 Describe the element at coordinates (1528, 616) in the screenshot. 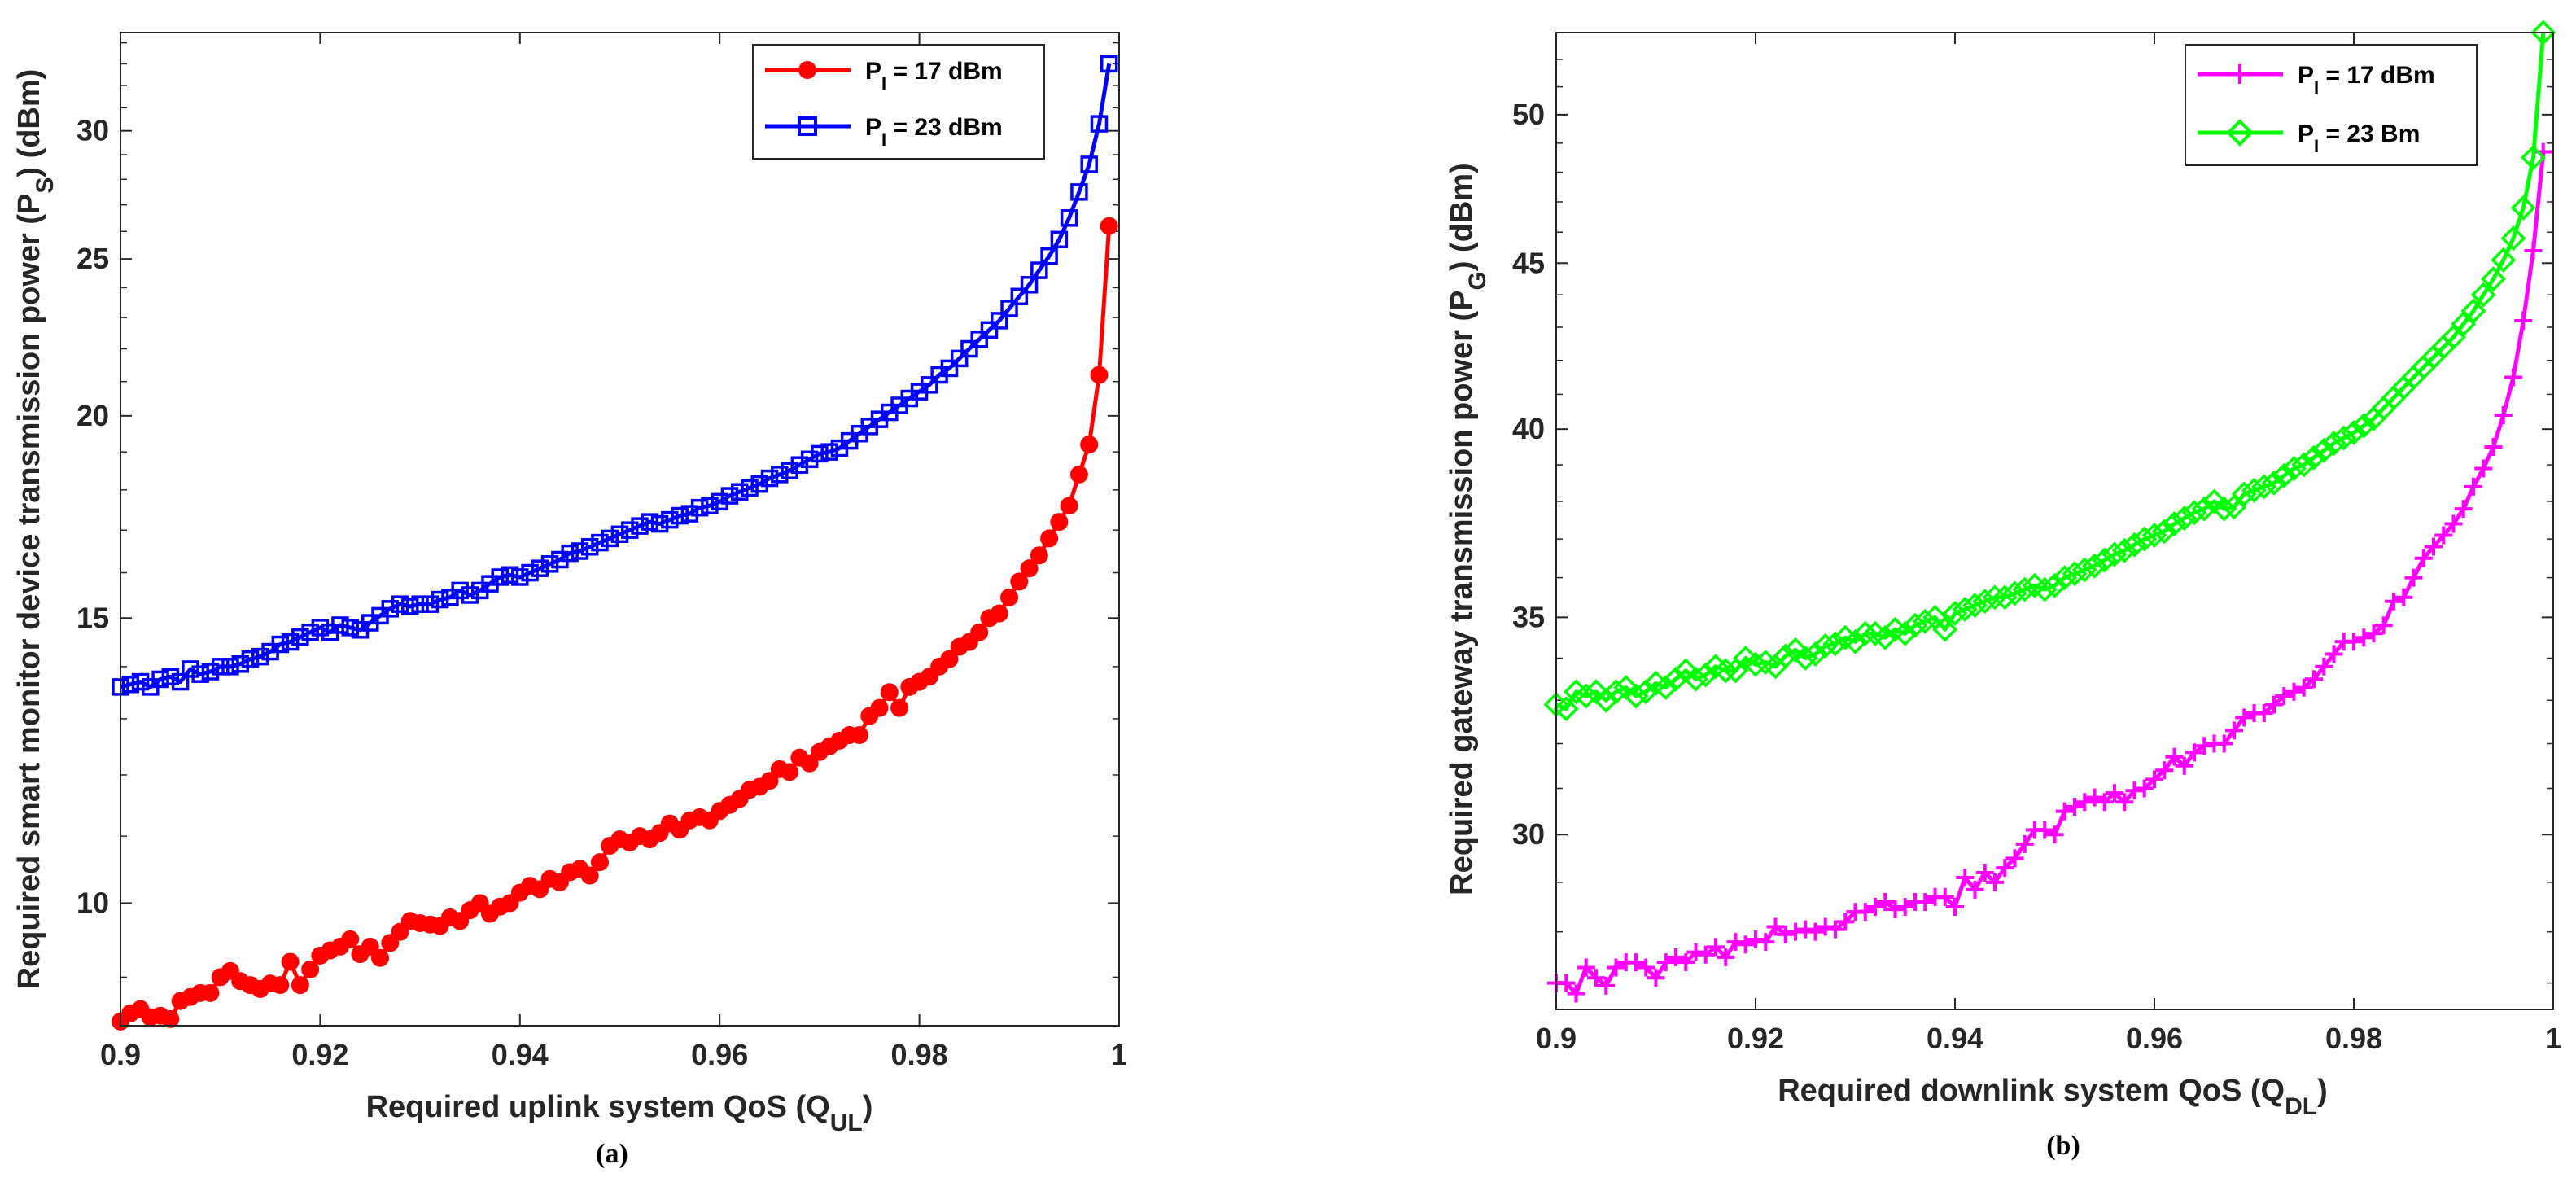

I see `chart-b-ytick-label: 35` at that location.